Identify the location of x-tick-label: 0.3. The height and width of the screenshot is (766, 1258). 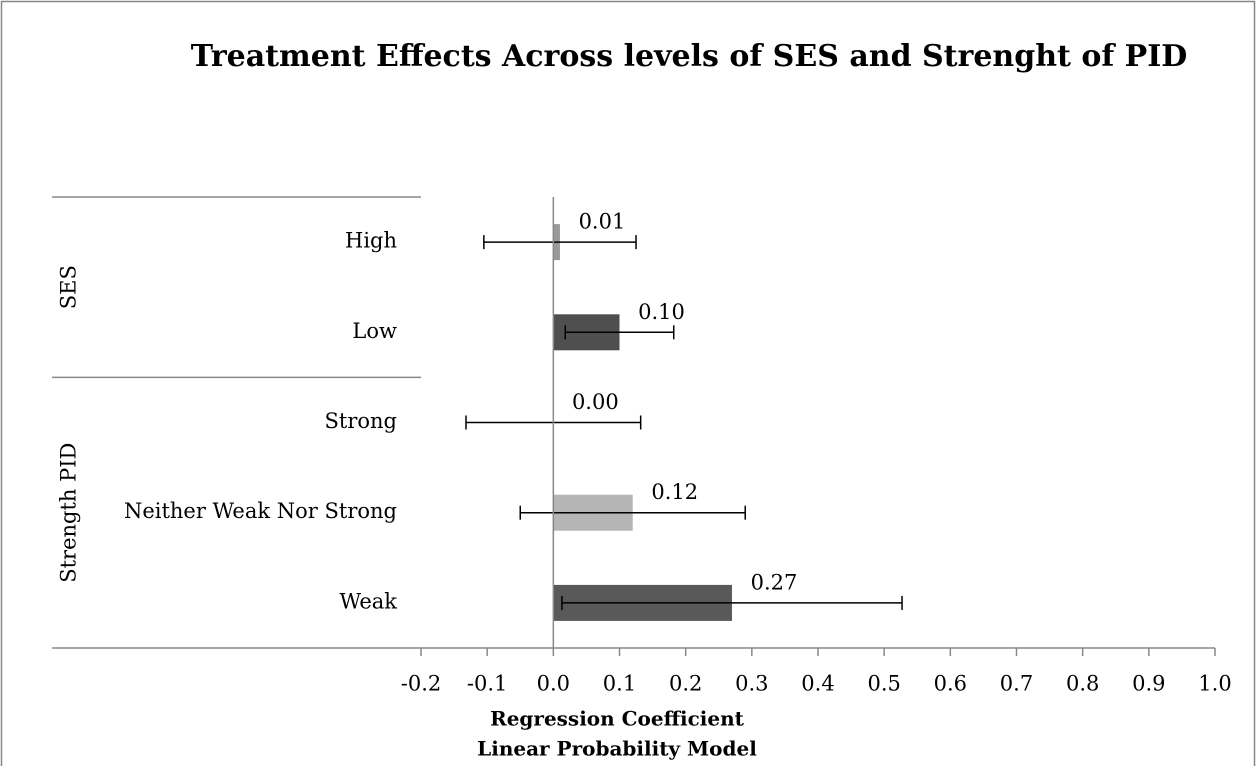
(751, 684).